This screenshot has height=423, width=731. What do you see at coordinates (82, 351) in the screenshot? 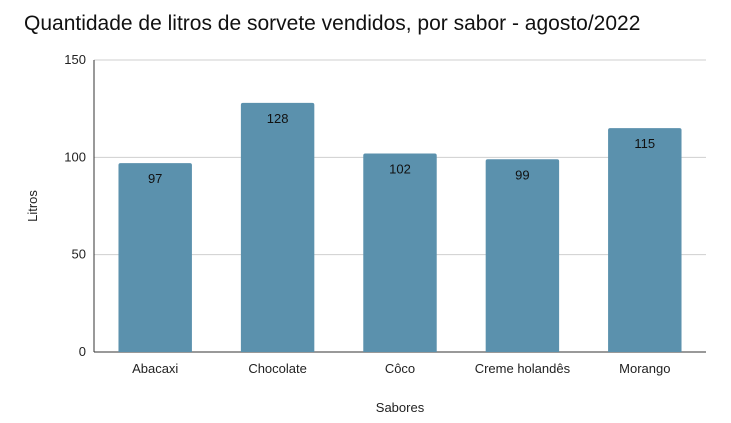
I see `y-tick-label: 0` at bounding box center [82, 351].